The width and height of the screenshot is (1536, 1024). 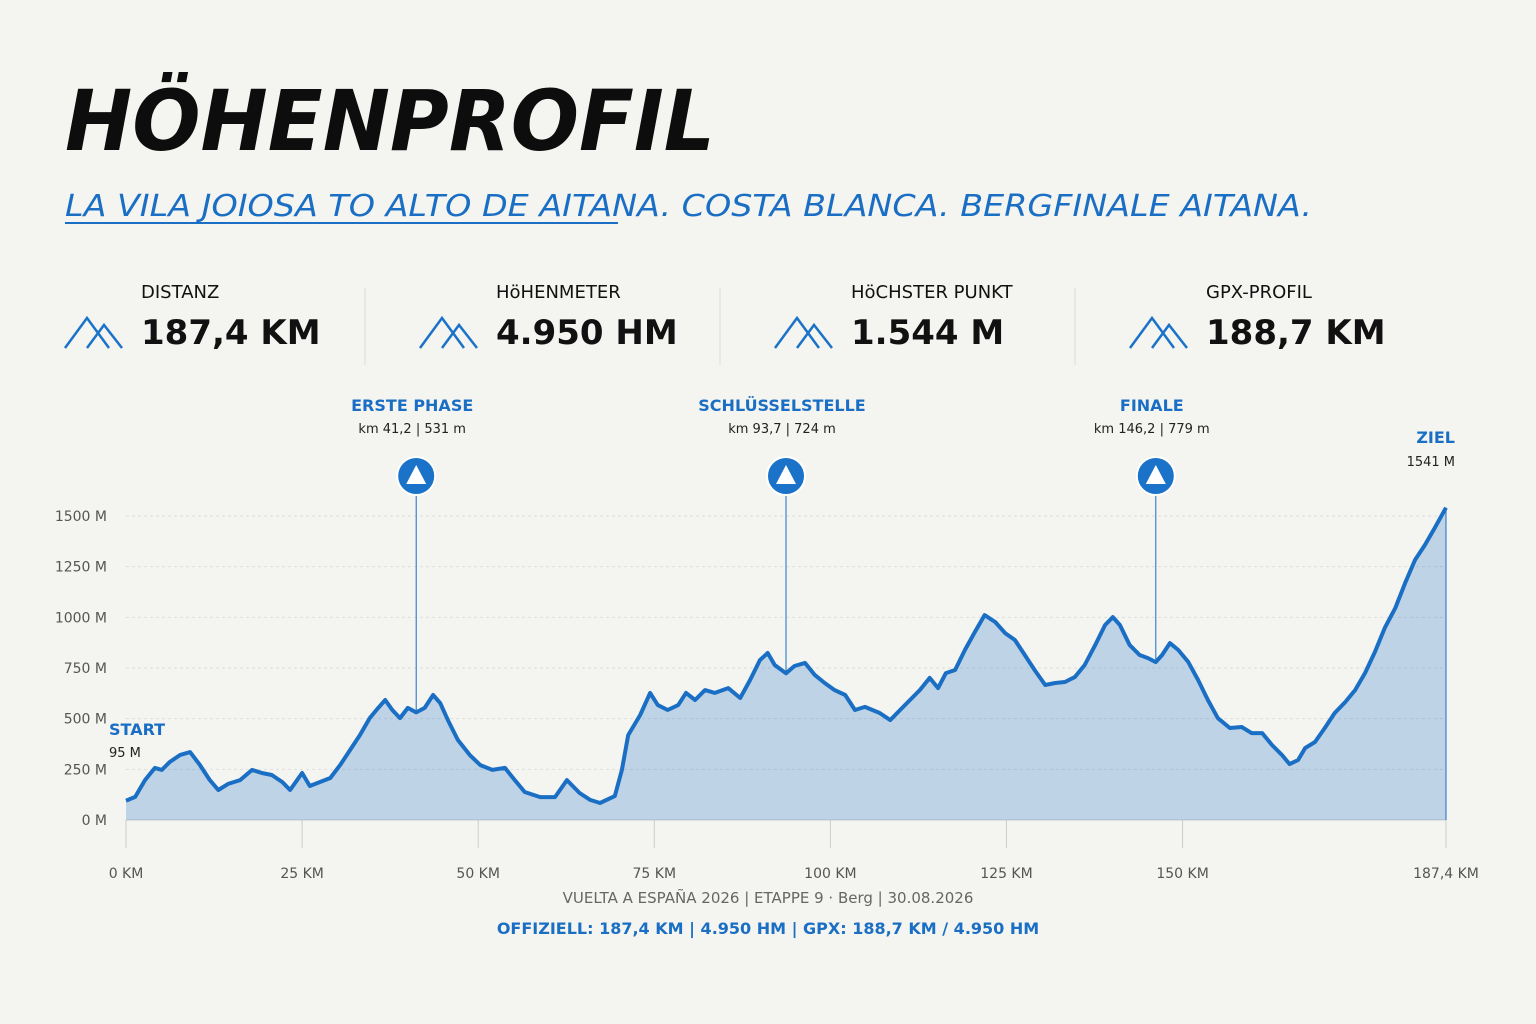 I want to click on stat-label: GPX-PROFIL, so click(x=1259, y=292).